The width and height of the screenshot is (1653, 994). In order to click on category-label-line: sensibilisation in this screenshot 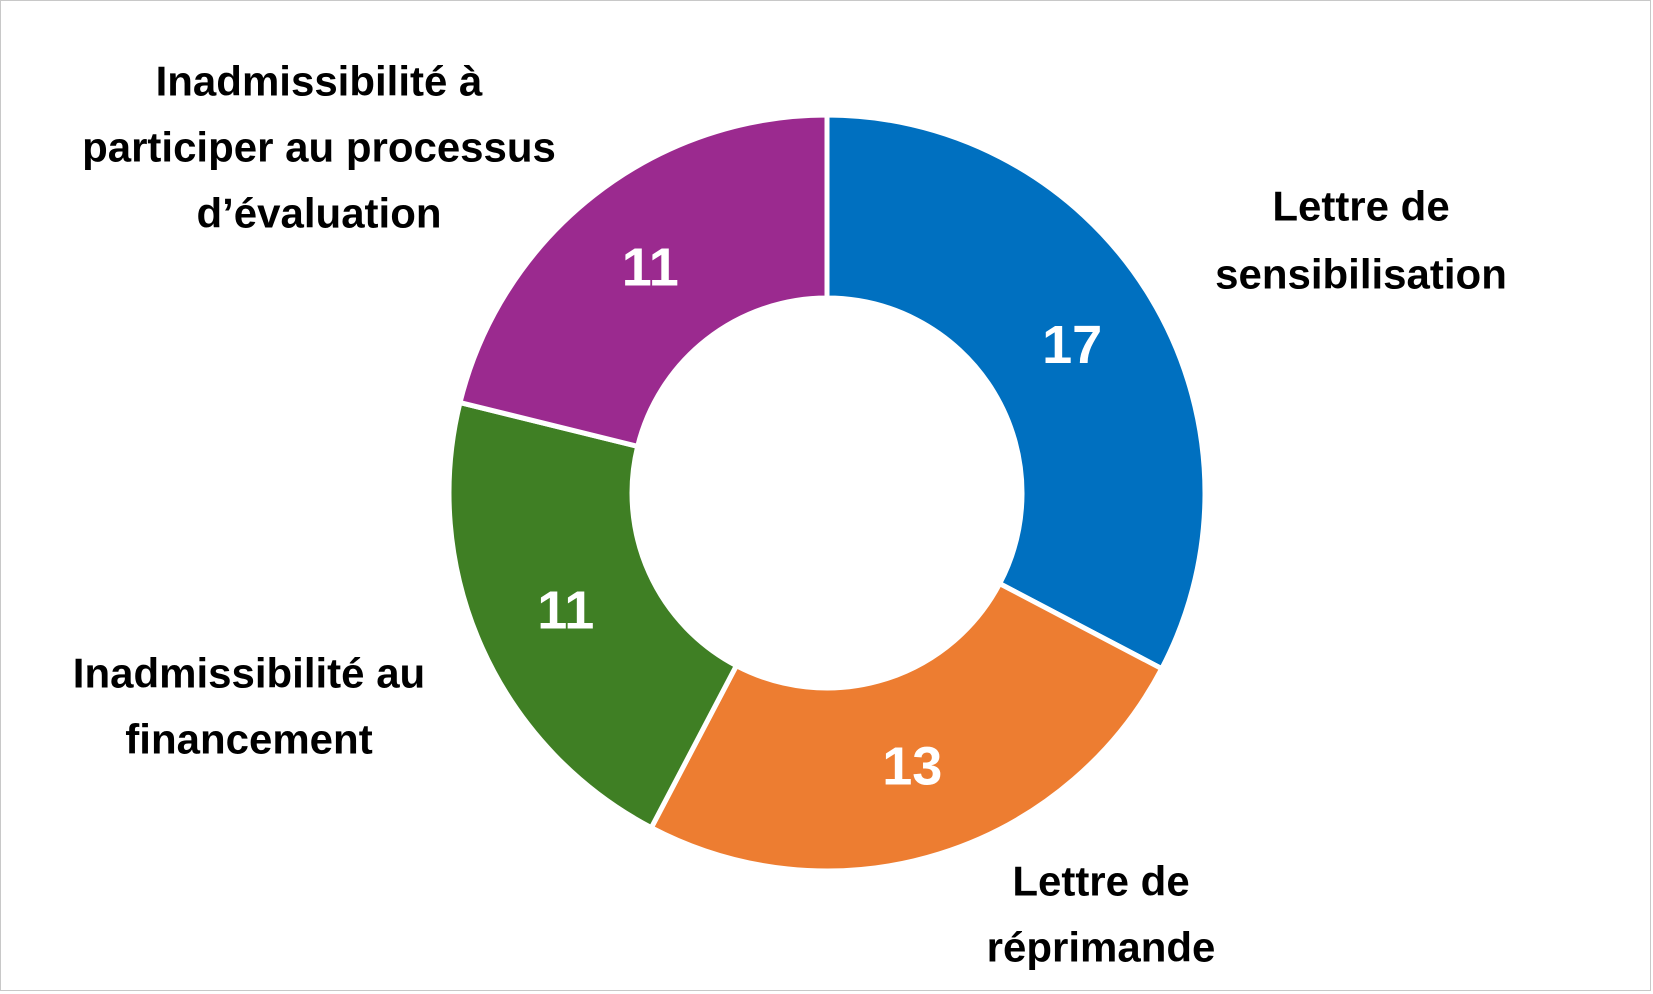, I will do `click(1361, 274)`.